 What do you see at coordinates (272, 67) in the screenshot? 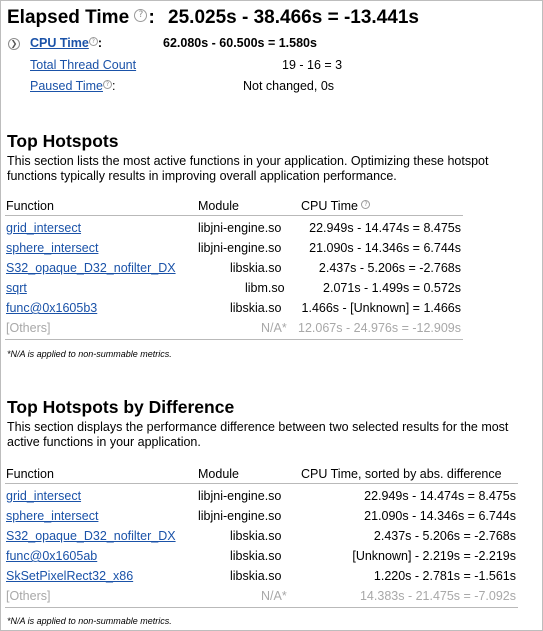
I see `metric-row-thread-count: Total Thread Count 19 - 16 = 3` at bounding box center [272, 67].